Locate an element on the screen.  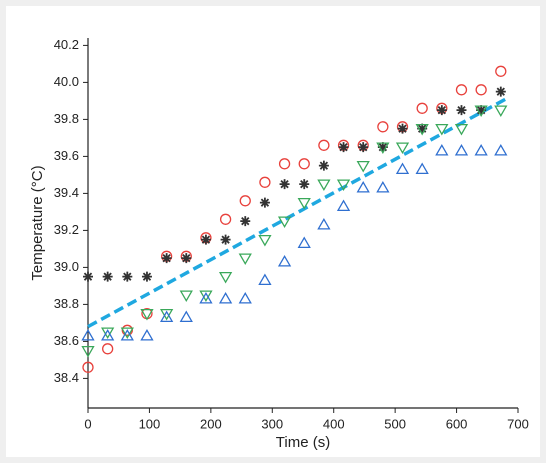
y-tick-label: 38.4 is located at coordinates (66, 377).